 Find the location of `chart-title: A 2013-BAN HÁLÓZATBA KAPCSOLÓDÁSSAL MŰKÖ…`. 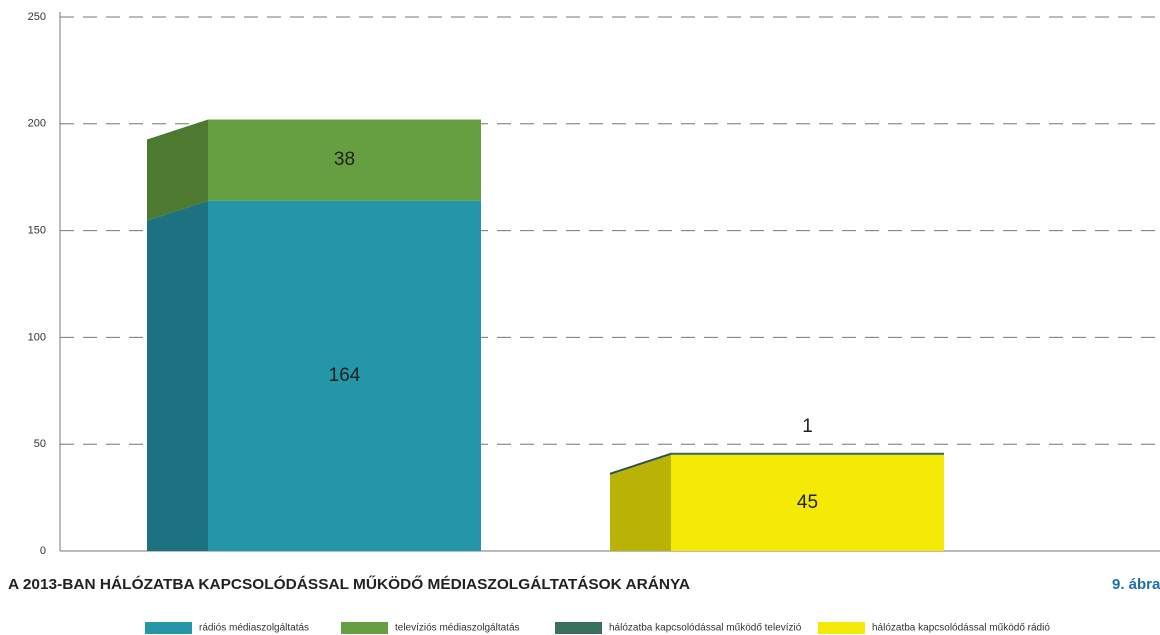

chart-title: A 2013-BAN HÁLÓZATBA KAPCSOLÓDÁSSAL MŰKÖ… is located at coordinates (349, 584).